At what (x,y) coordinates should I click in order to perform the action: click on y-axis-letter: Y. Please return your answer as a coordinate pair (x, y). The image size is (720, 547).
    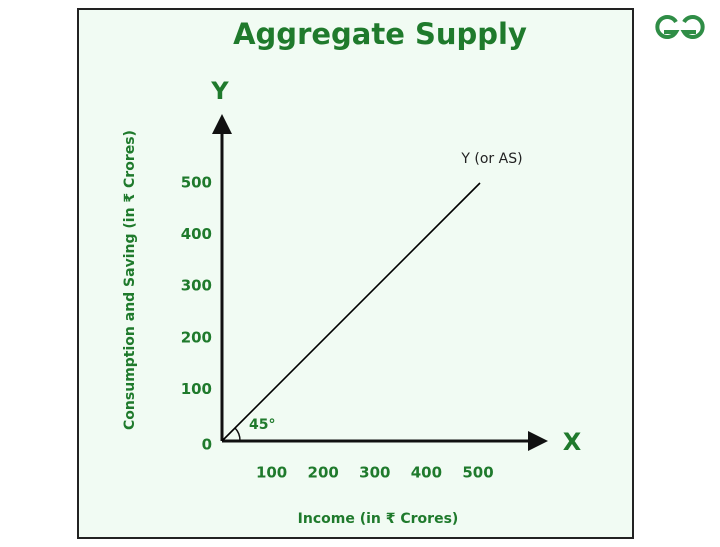
    Looking at the image, I should click on (219, 91).